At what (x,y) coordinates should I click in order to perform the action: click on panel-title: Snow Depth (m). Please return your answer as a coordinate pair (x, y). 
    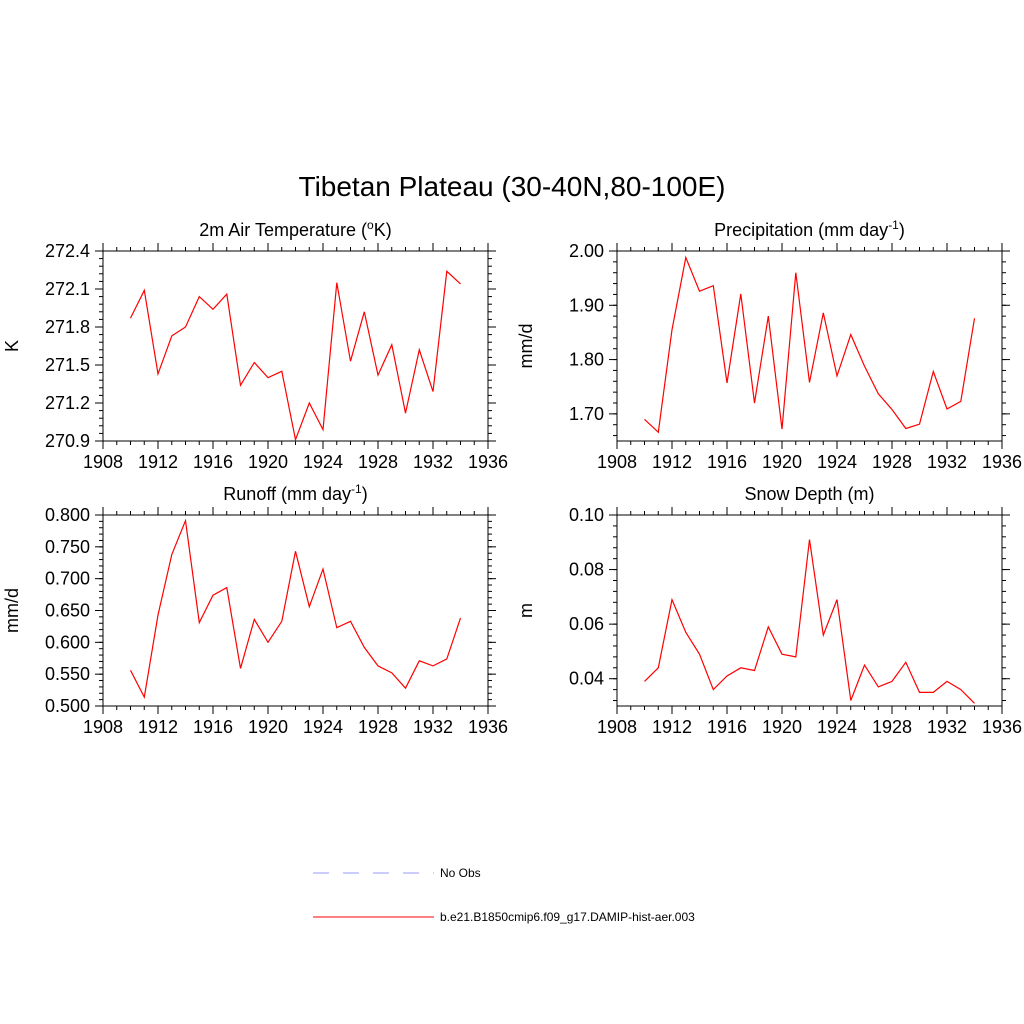
    Looking at the image, I should click on (809, 494).